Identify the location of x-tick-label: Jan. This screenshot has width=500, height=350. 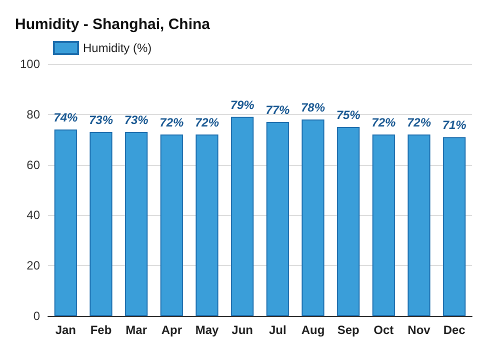
(65, 330).